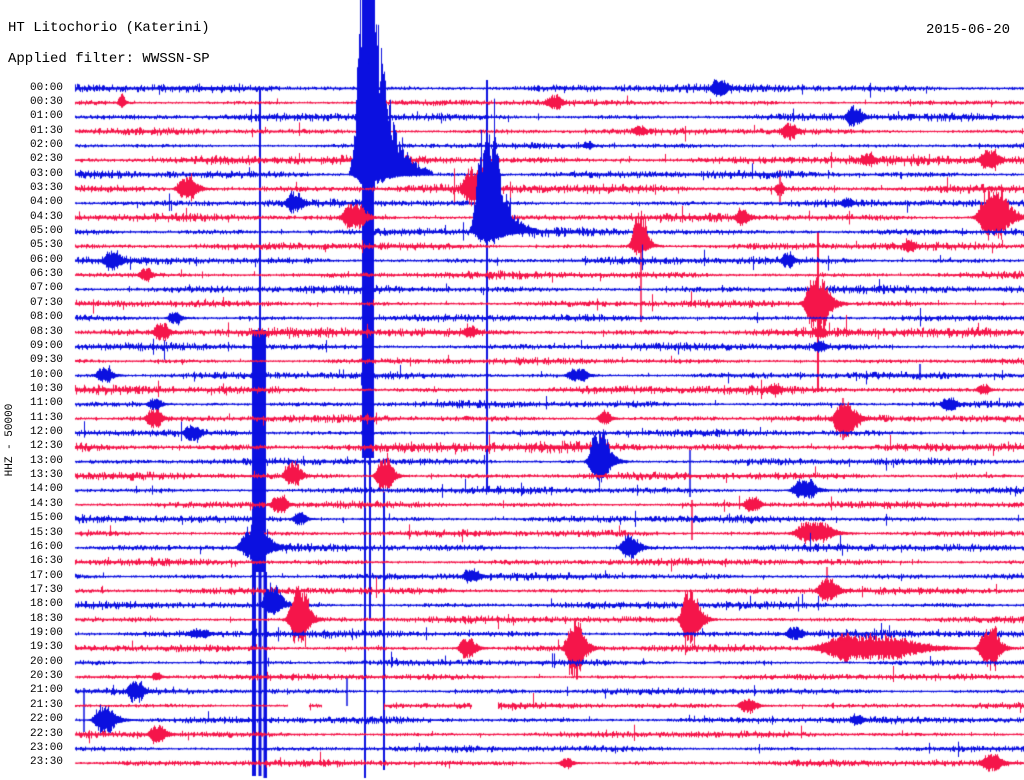 The height and width of the screenshot is (780, 1024). I want to click on time-label: 19:00, so click(46, 633).